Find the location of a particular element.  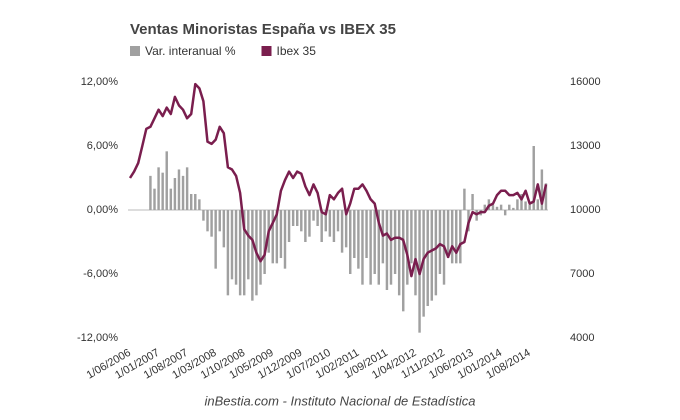

y2-tick-label: 10000 is located at coordinates (585, 210).